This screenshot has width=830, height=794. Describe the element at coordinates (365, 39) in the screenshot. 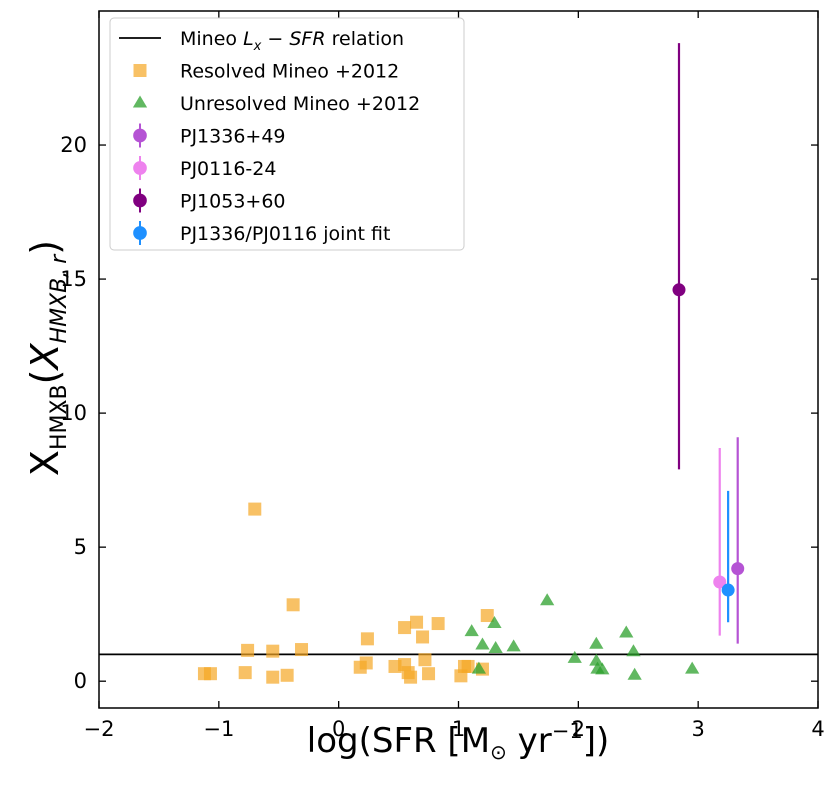

I see `legend-mineo-lx-sfr-relation-label-part: relation` at that location.